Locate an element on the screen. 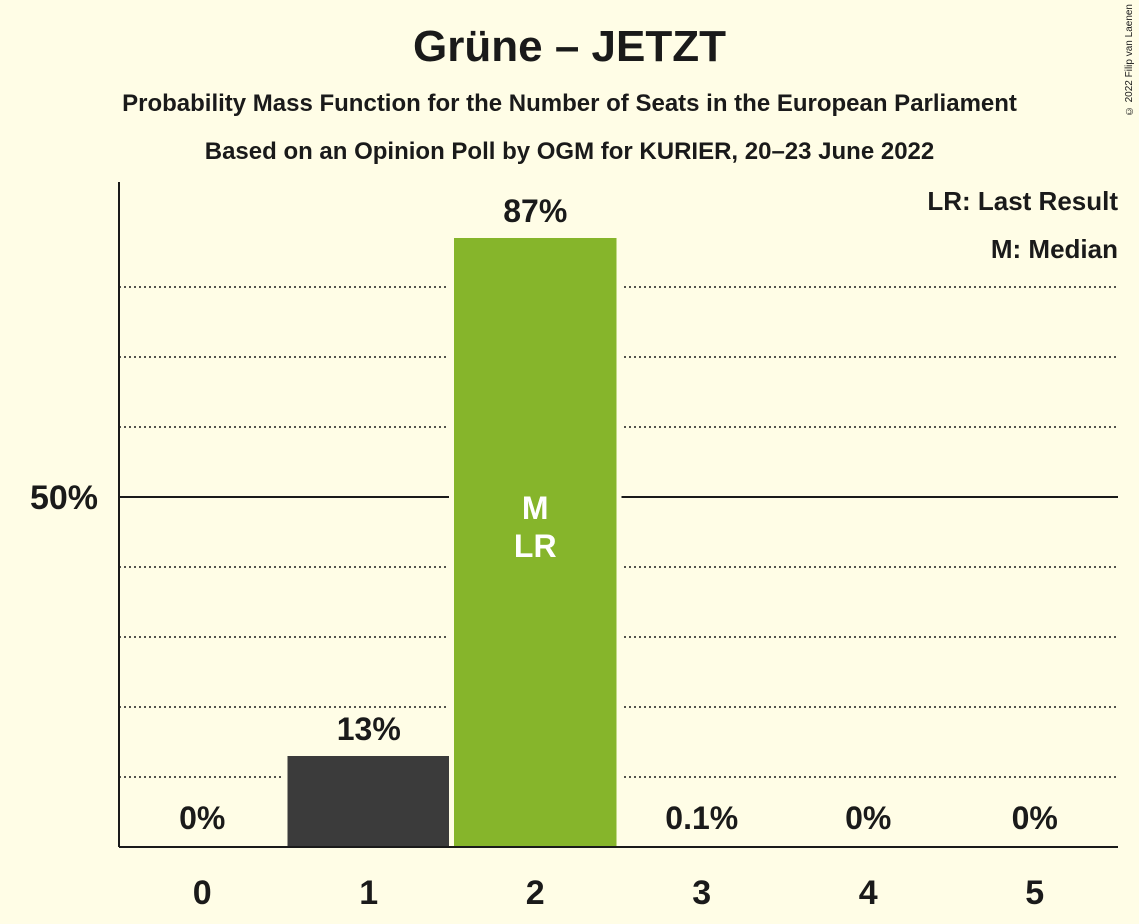  x-tick-label-5: 5 is located at coordinates (1034, 893).